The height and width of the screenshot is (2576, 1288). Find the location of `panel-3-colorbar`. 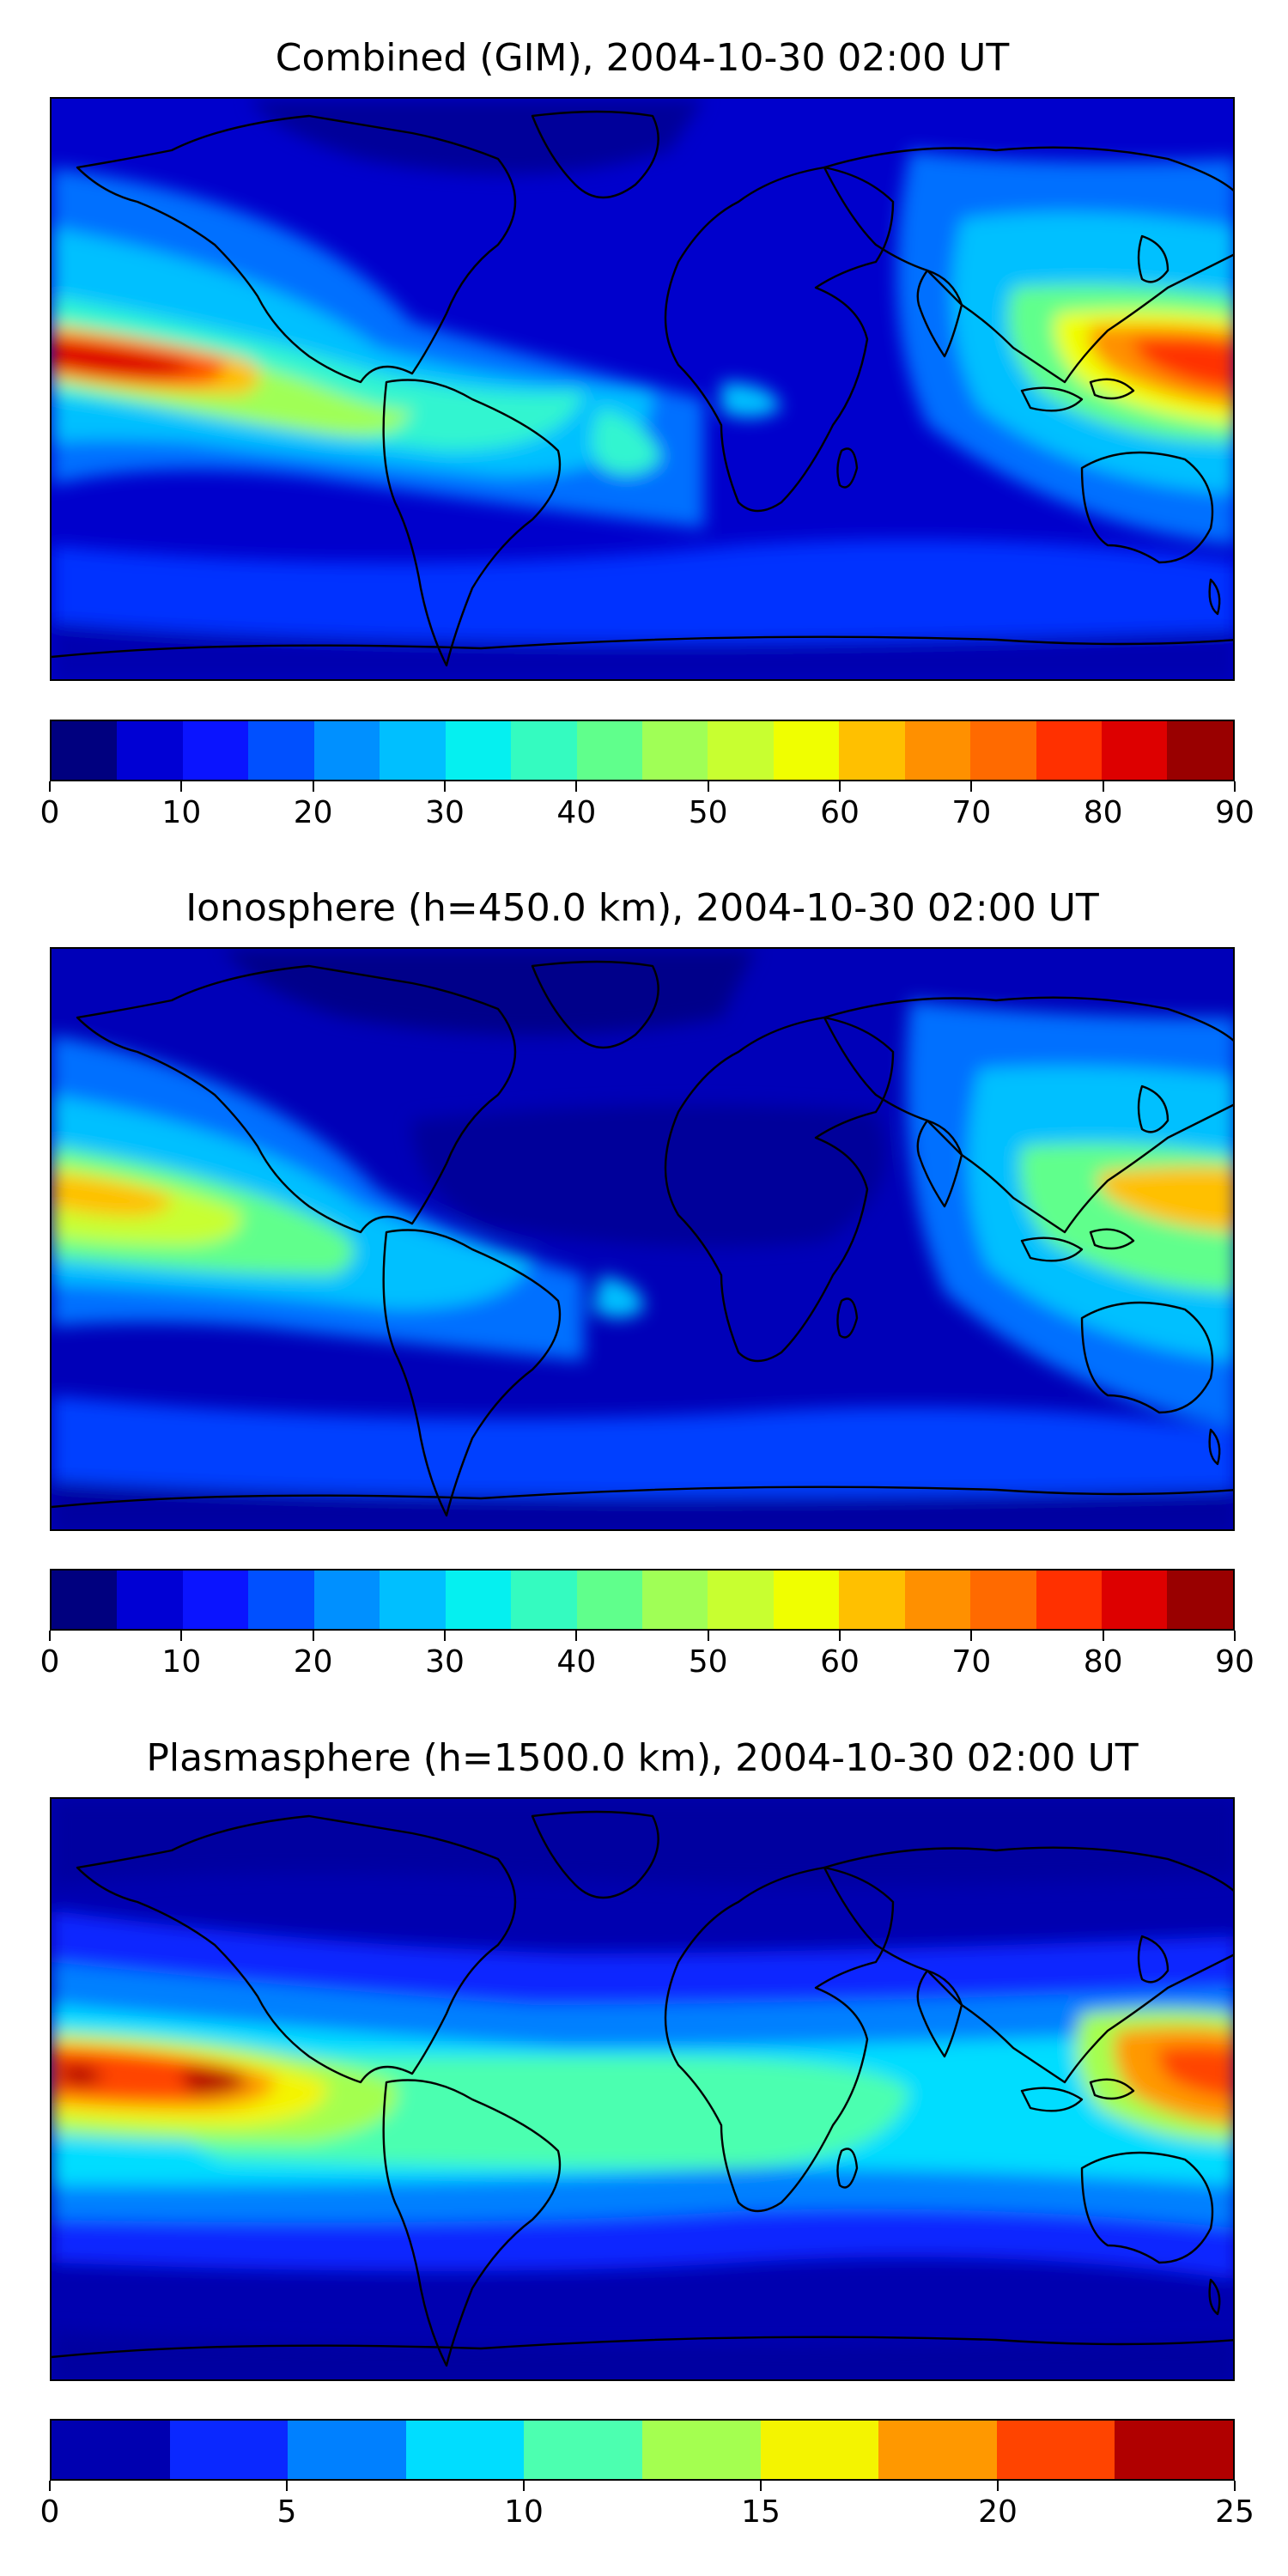

panel-3-colorbar is located at coordinates (642, 2450).